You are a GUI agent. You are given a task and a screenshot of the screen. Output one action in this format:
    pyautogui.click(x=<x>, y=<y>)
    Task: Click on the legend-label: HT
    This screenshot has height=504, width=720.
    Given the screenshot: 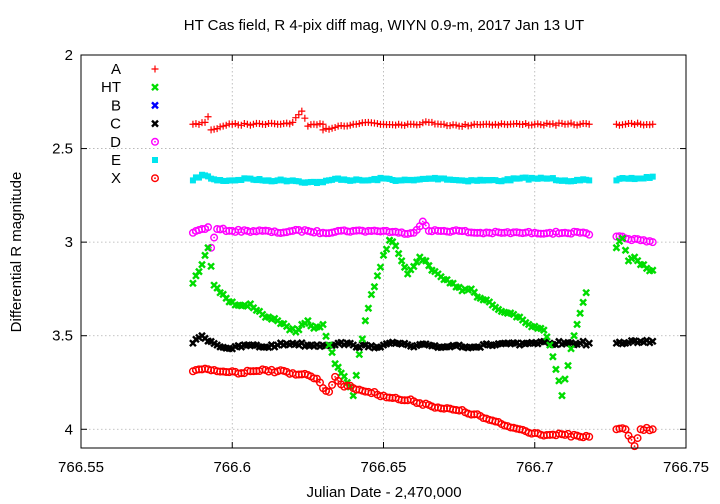 What is the action you would take?
    pyautogui.click(x=111, y=87)
    